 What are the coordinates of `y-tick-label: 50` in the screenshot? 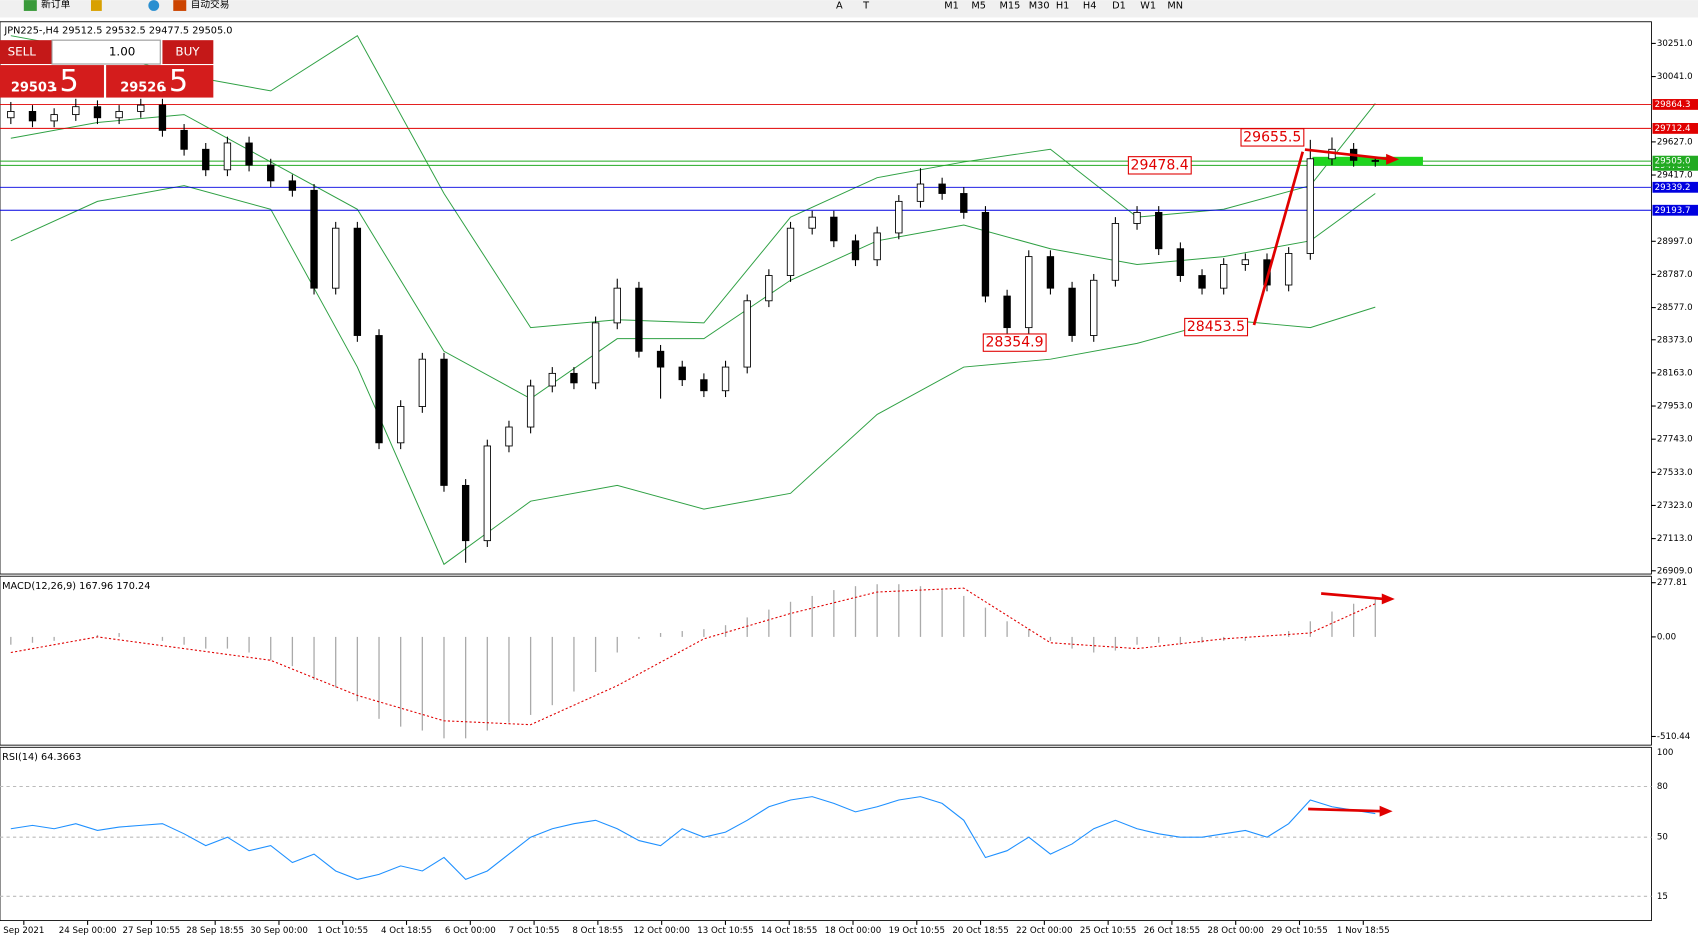 It's located at (1662, 838).